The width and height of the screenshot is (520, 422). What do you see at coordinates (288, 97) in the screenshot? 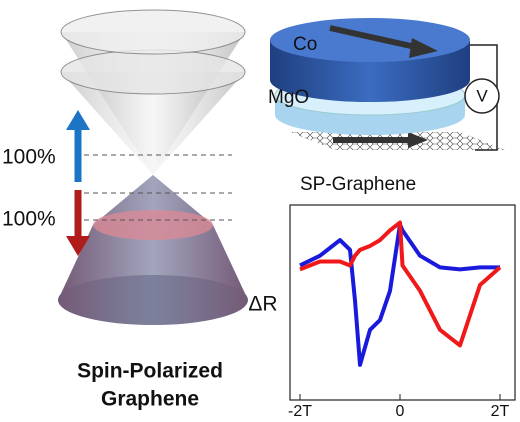
I see `layer-label: MgO` at bounding box center [288, 97].